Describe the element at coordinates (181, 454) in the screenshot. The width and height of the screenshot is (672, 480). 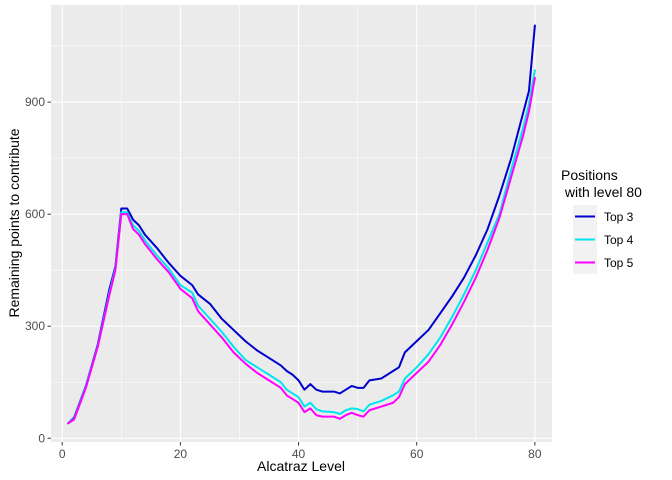
I see `x-tick-label: 20` at that location.